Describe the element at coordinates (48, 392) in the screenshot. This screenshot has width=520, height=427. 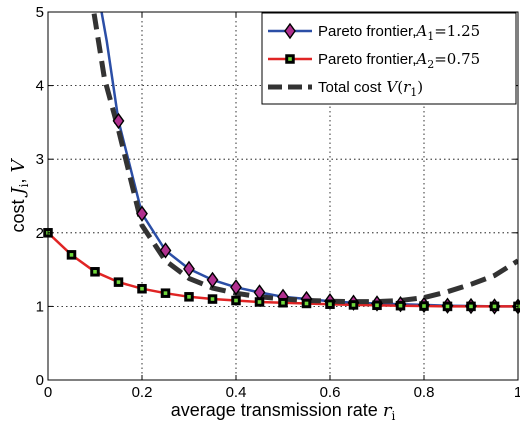
I see `x-tick-label: 0` at that location.